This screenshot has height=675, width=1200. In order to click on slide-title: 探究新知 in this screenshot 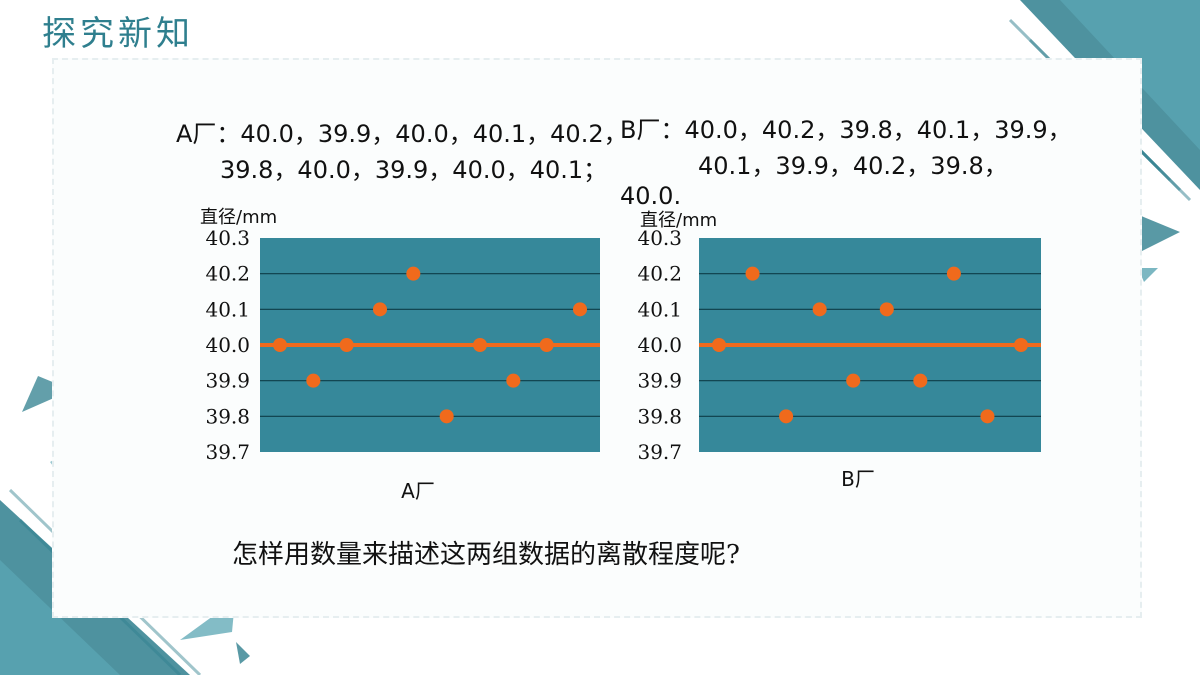, I will do `click(118, 34)`.